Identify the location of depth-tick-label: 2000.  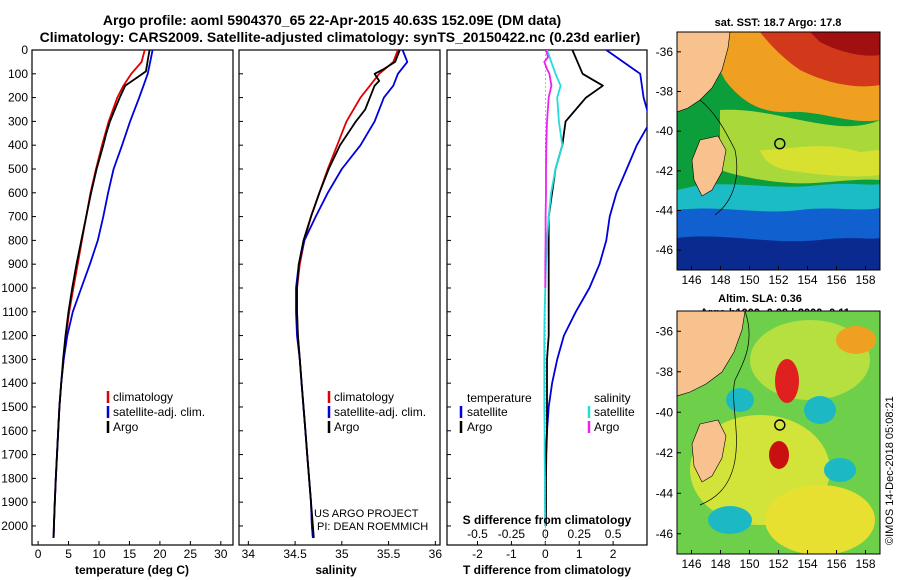
(14, 526).